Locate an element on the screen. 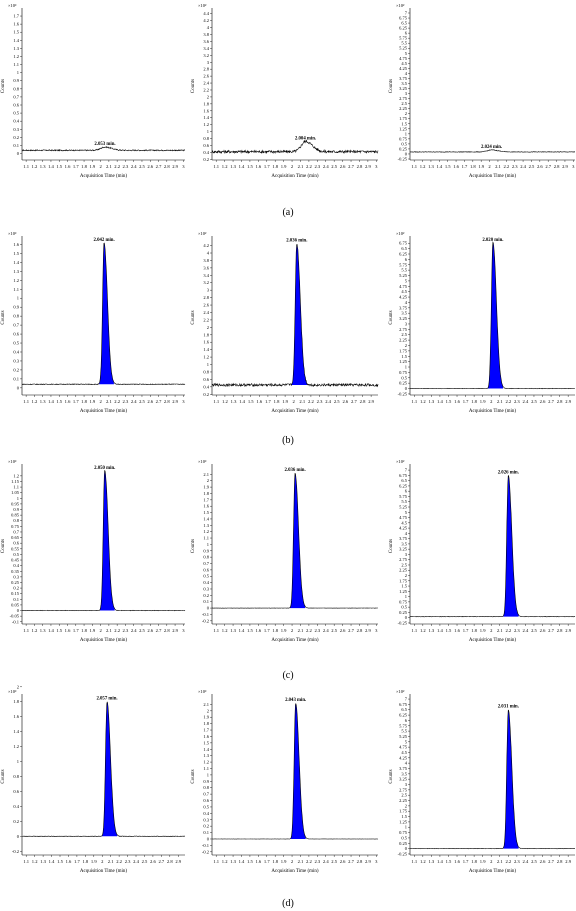  y-tick-label: 5 is located at coordinates (406, 53).